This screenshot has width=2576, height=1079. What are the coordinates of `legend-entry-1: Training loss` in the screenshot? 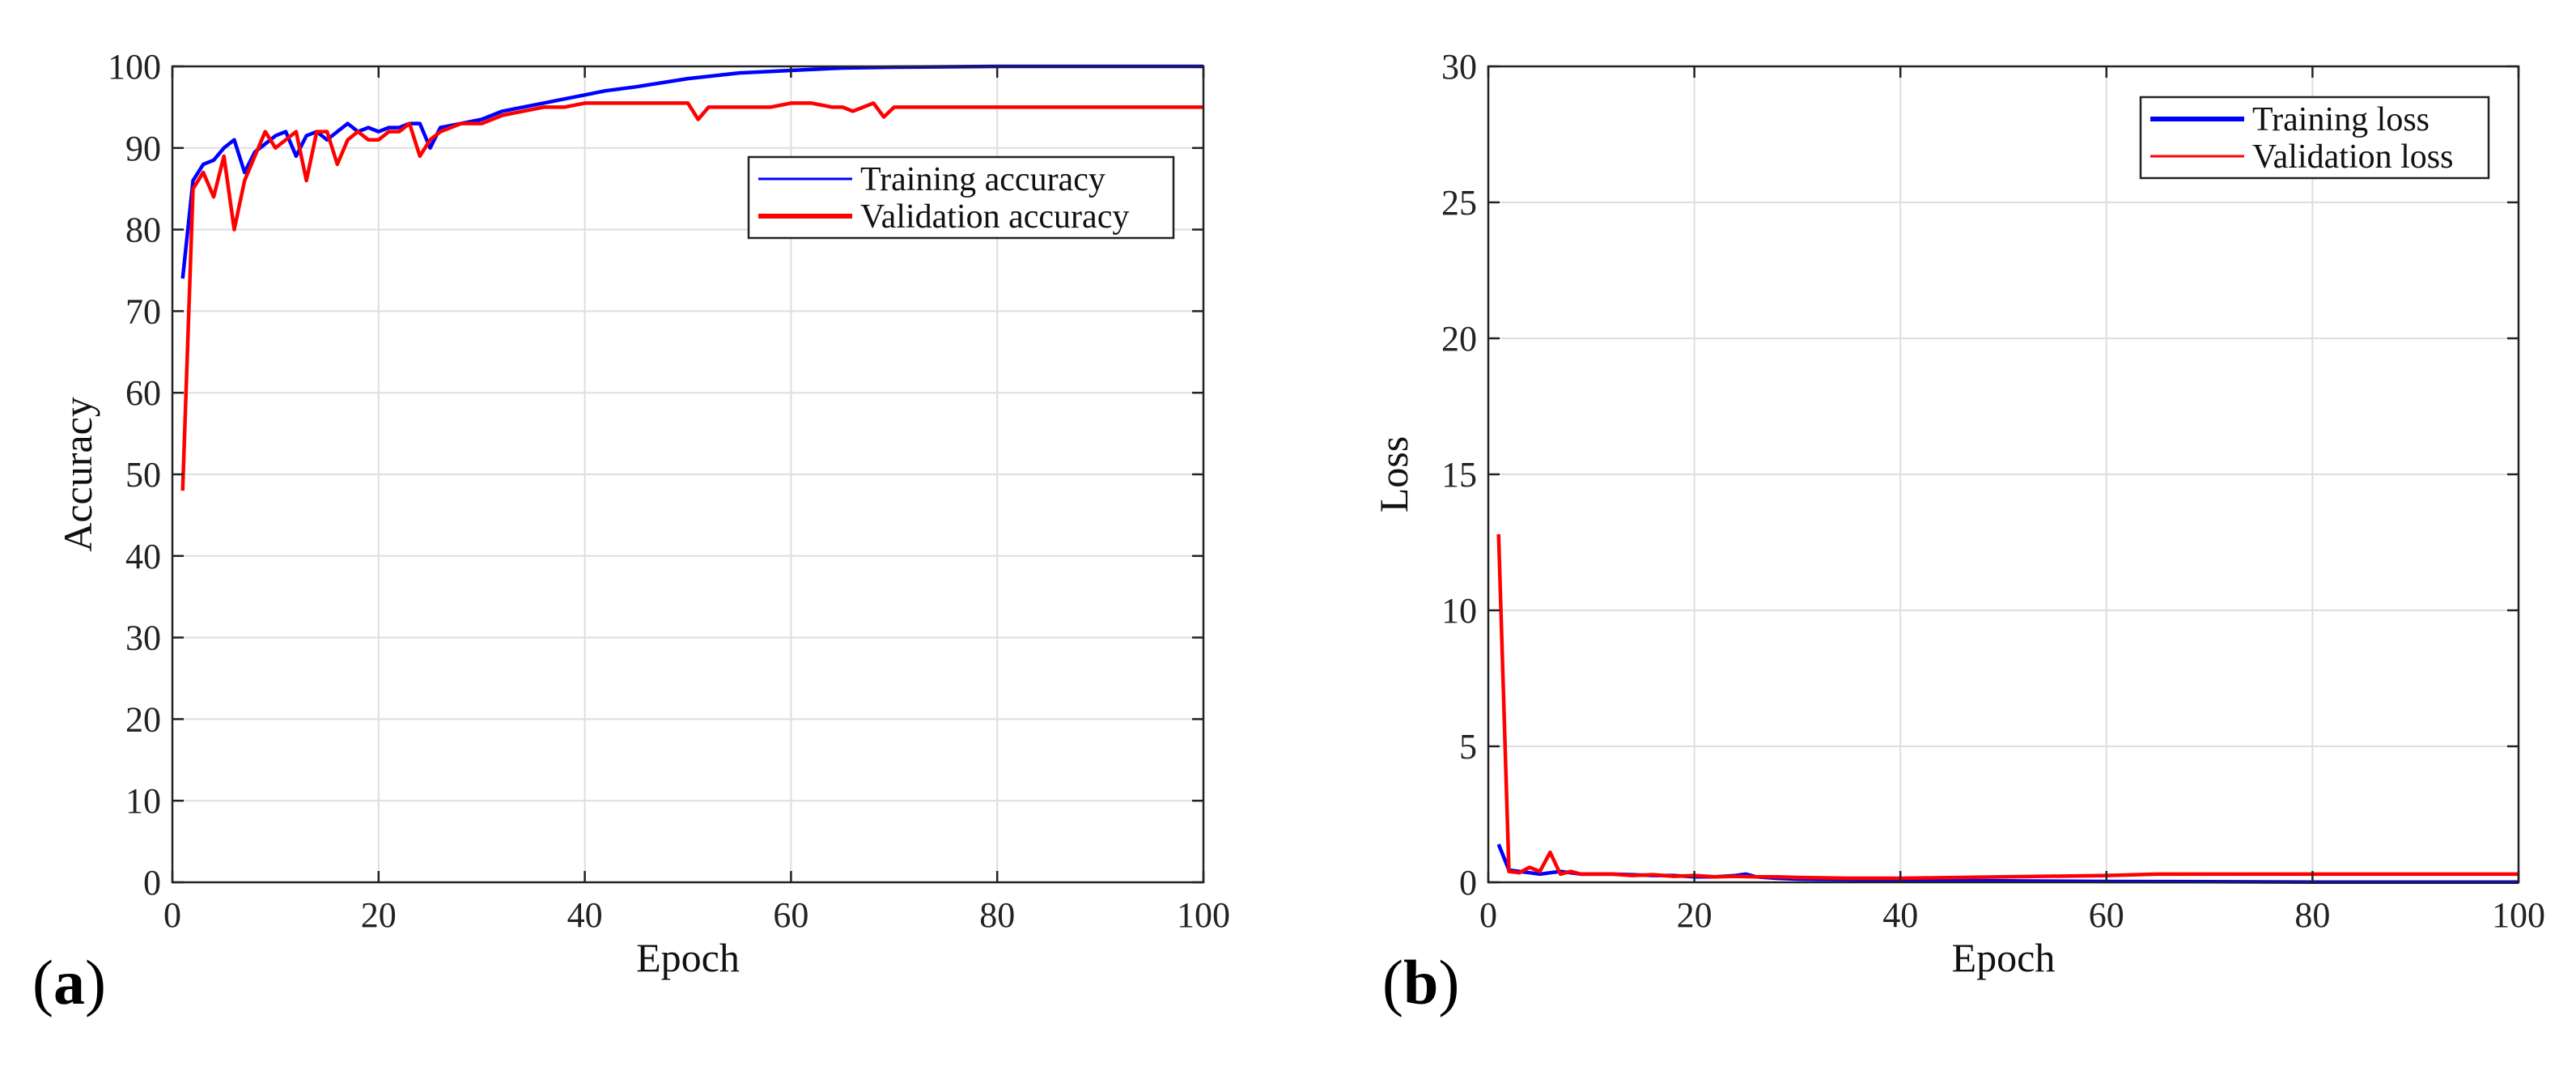 It's located at (2341, 119).